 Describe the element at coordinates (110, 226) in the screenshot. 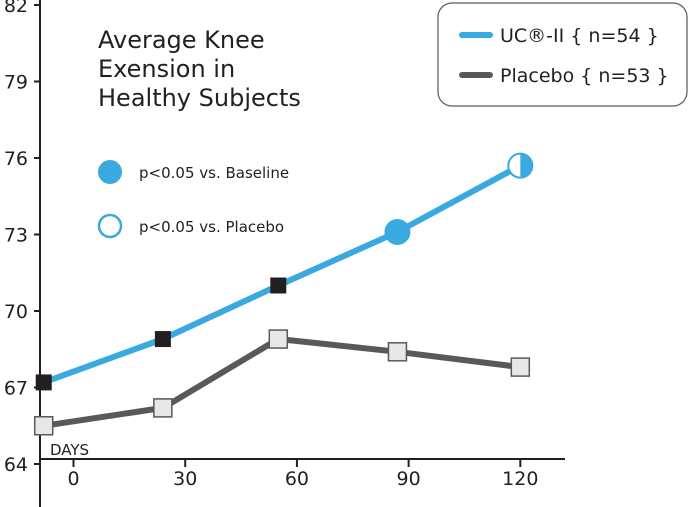

I see `open-circle-icon` at that location.